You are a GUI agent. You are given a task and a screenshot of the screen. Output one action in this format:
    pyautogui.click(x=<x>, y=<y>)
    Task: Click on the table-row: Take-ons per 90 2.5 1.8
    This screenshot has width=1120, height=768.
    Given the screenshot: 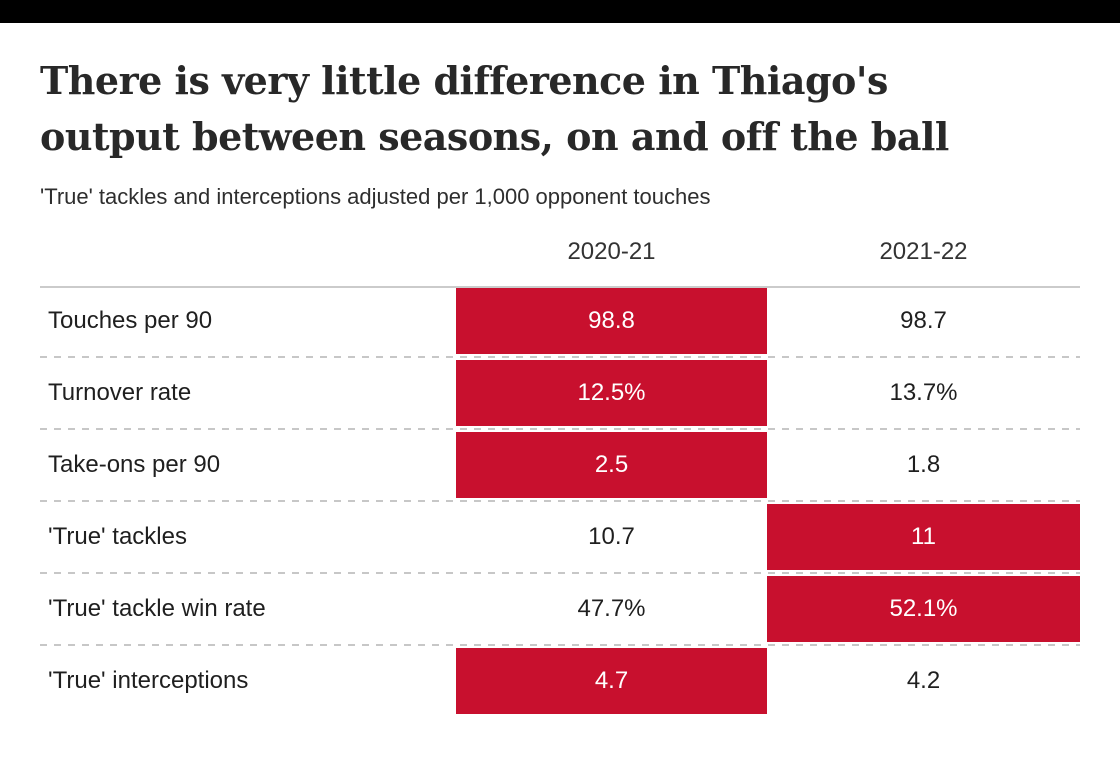 What is the action you would take?
    pyautogui.click(x=560, y=465)
    